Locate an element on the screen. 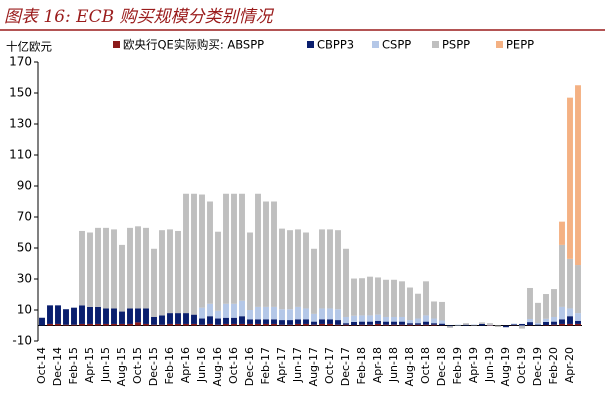  x-tick-label: Oct-14 is located at coordinates (41, 365).